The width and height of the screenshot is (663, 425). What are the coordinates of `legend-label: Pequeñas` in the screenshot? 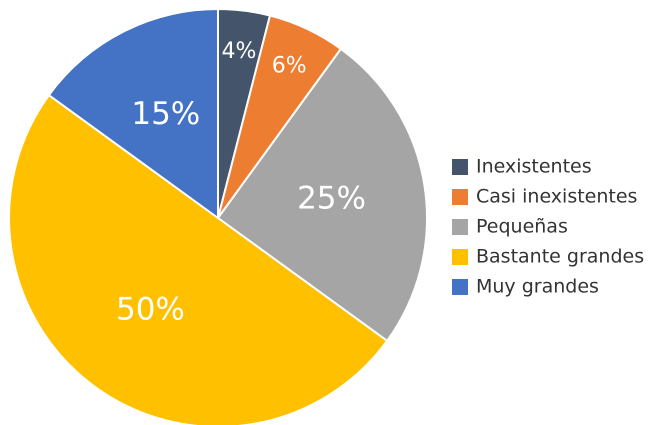 It's located at (522, 227).